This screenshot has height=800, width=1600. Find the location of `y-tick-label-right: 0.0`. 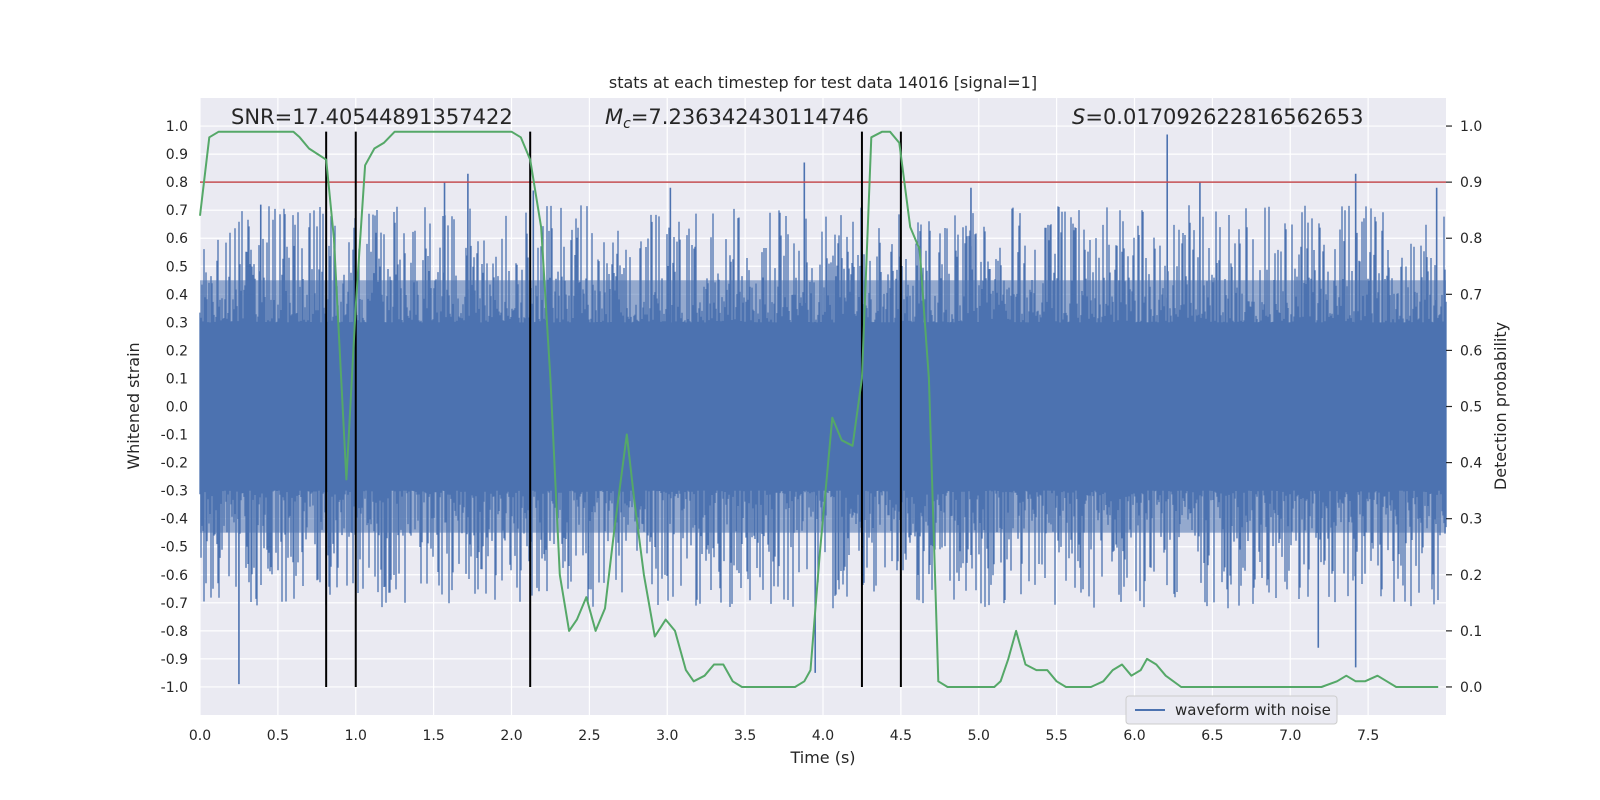

y-tick-label-right: 0.0 is located at coordinates (1471, 688).